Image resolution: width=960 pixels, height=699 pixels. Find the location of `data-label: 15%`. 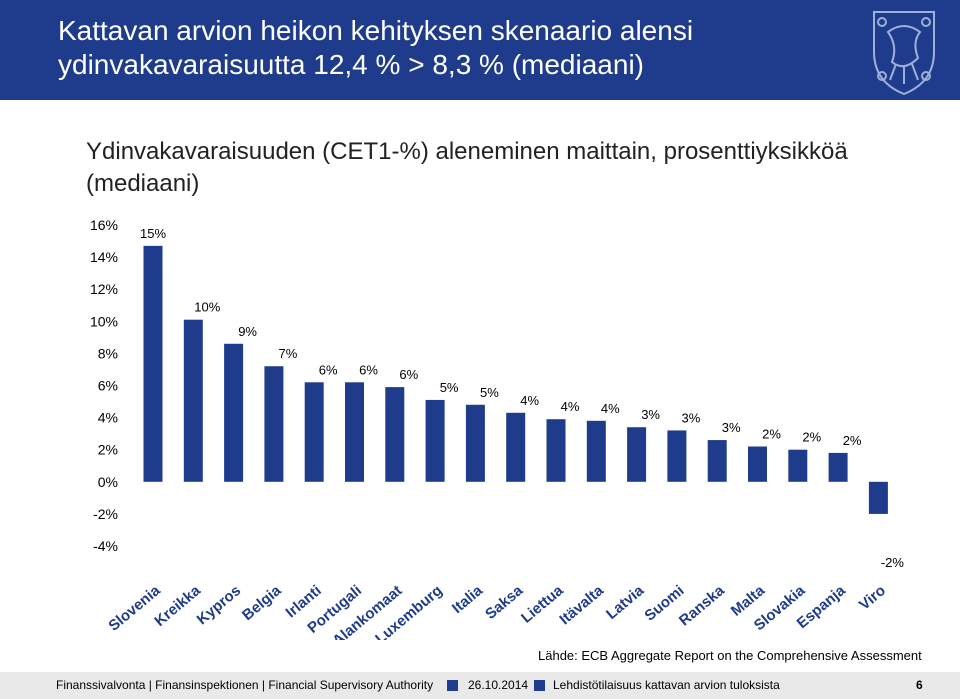

data-label: 15% is located at coordinates (153, 233).